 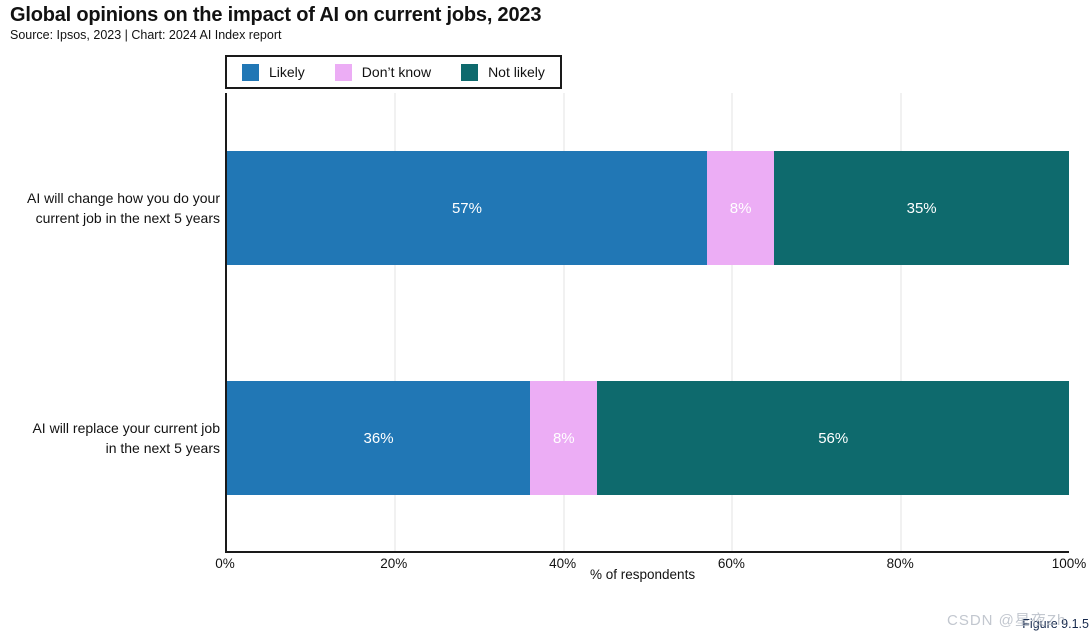 I want to click on bar-value-label: 35%, so click(x=921, y=208).